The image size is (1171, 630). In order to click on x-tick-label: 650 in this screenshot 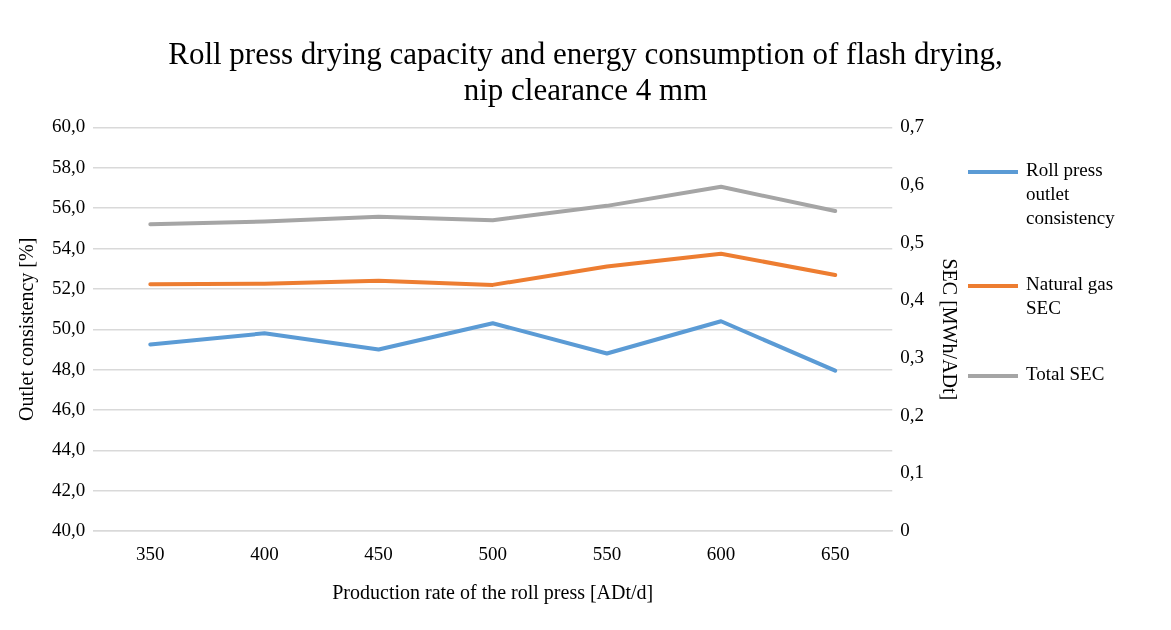, I will do `click(835, 553)`.